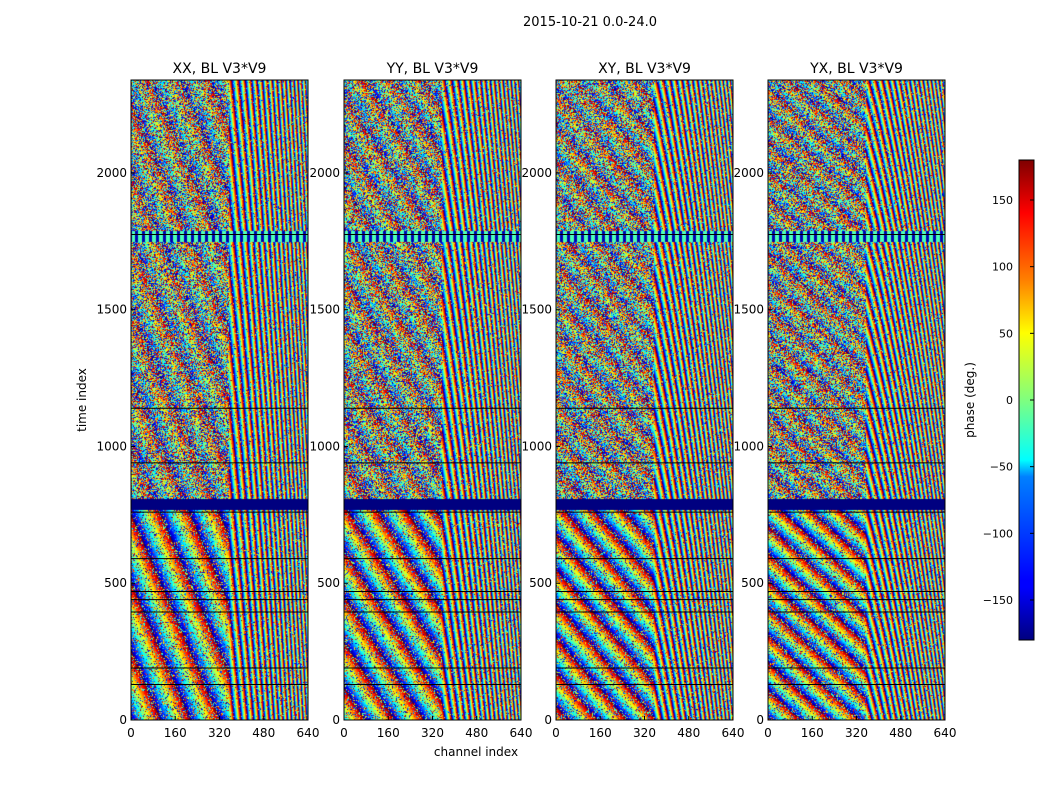  I want to click on phase-image-xx, so click(219, 400).